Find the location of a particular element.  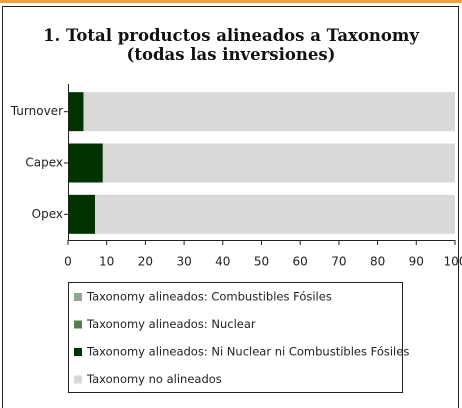

x-tick-label: 0 is located at coordinates (68, 262).